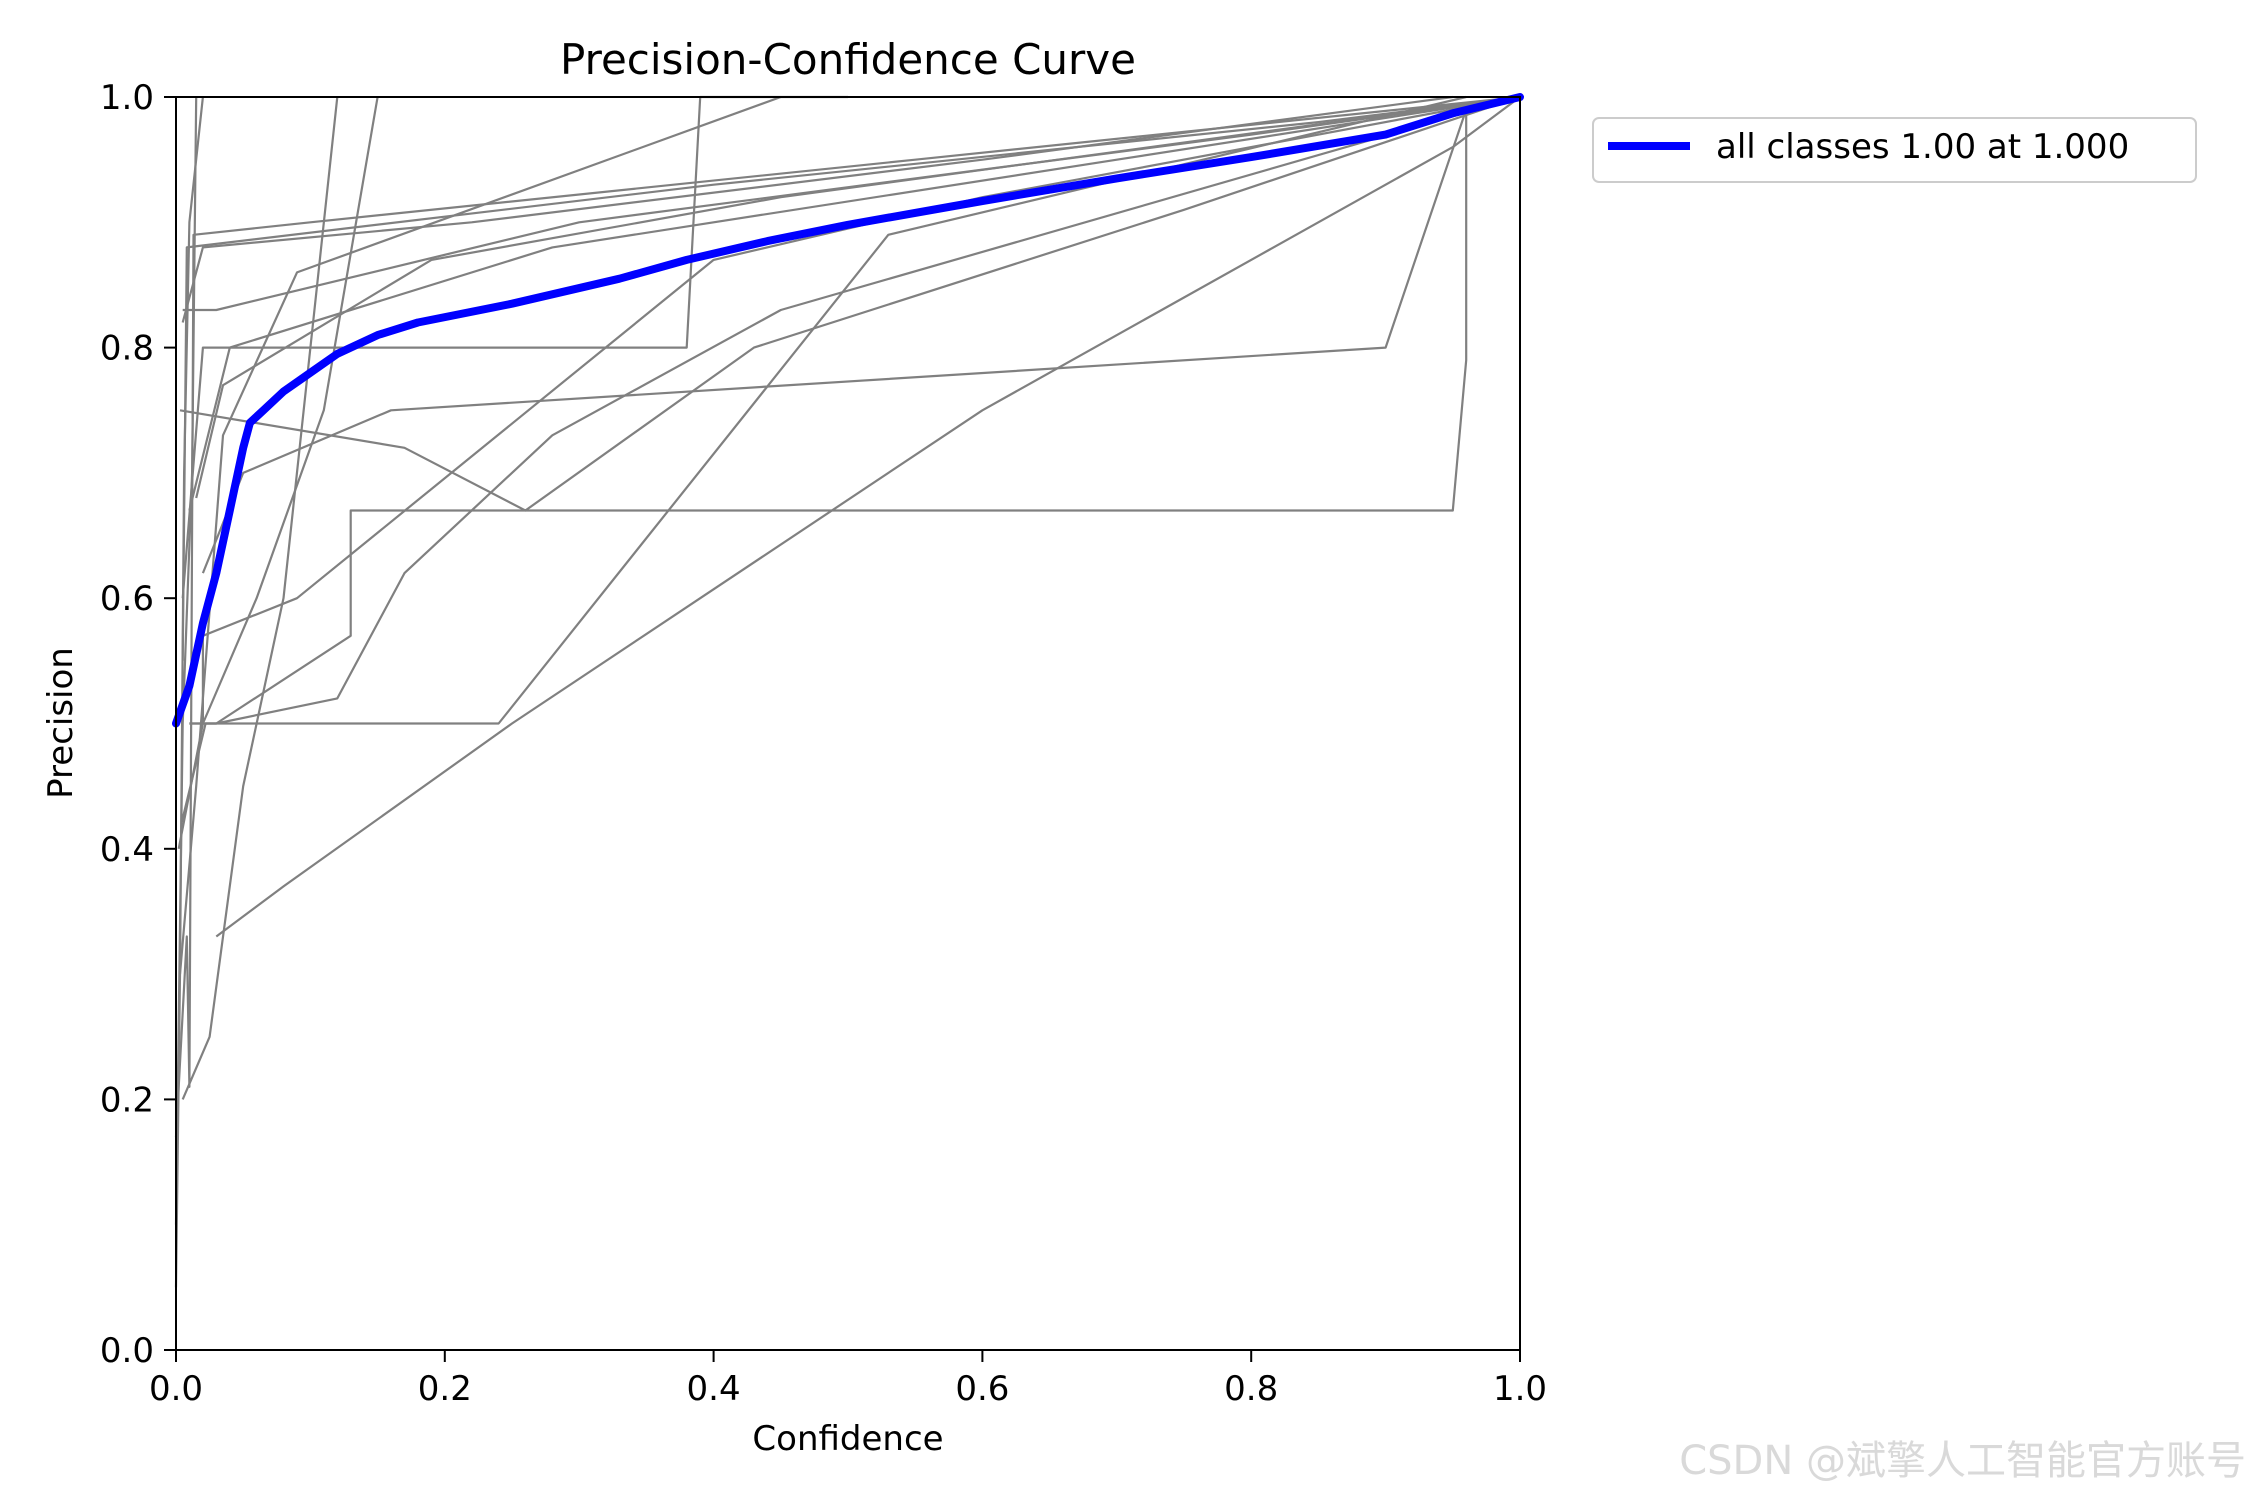  What do you see at coordinates (848, 59) in the screenshot?
I see `chart-title: Precision-Confidence Curve` at bounding box center [848, 59].